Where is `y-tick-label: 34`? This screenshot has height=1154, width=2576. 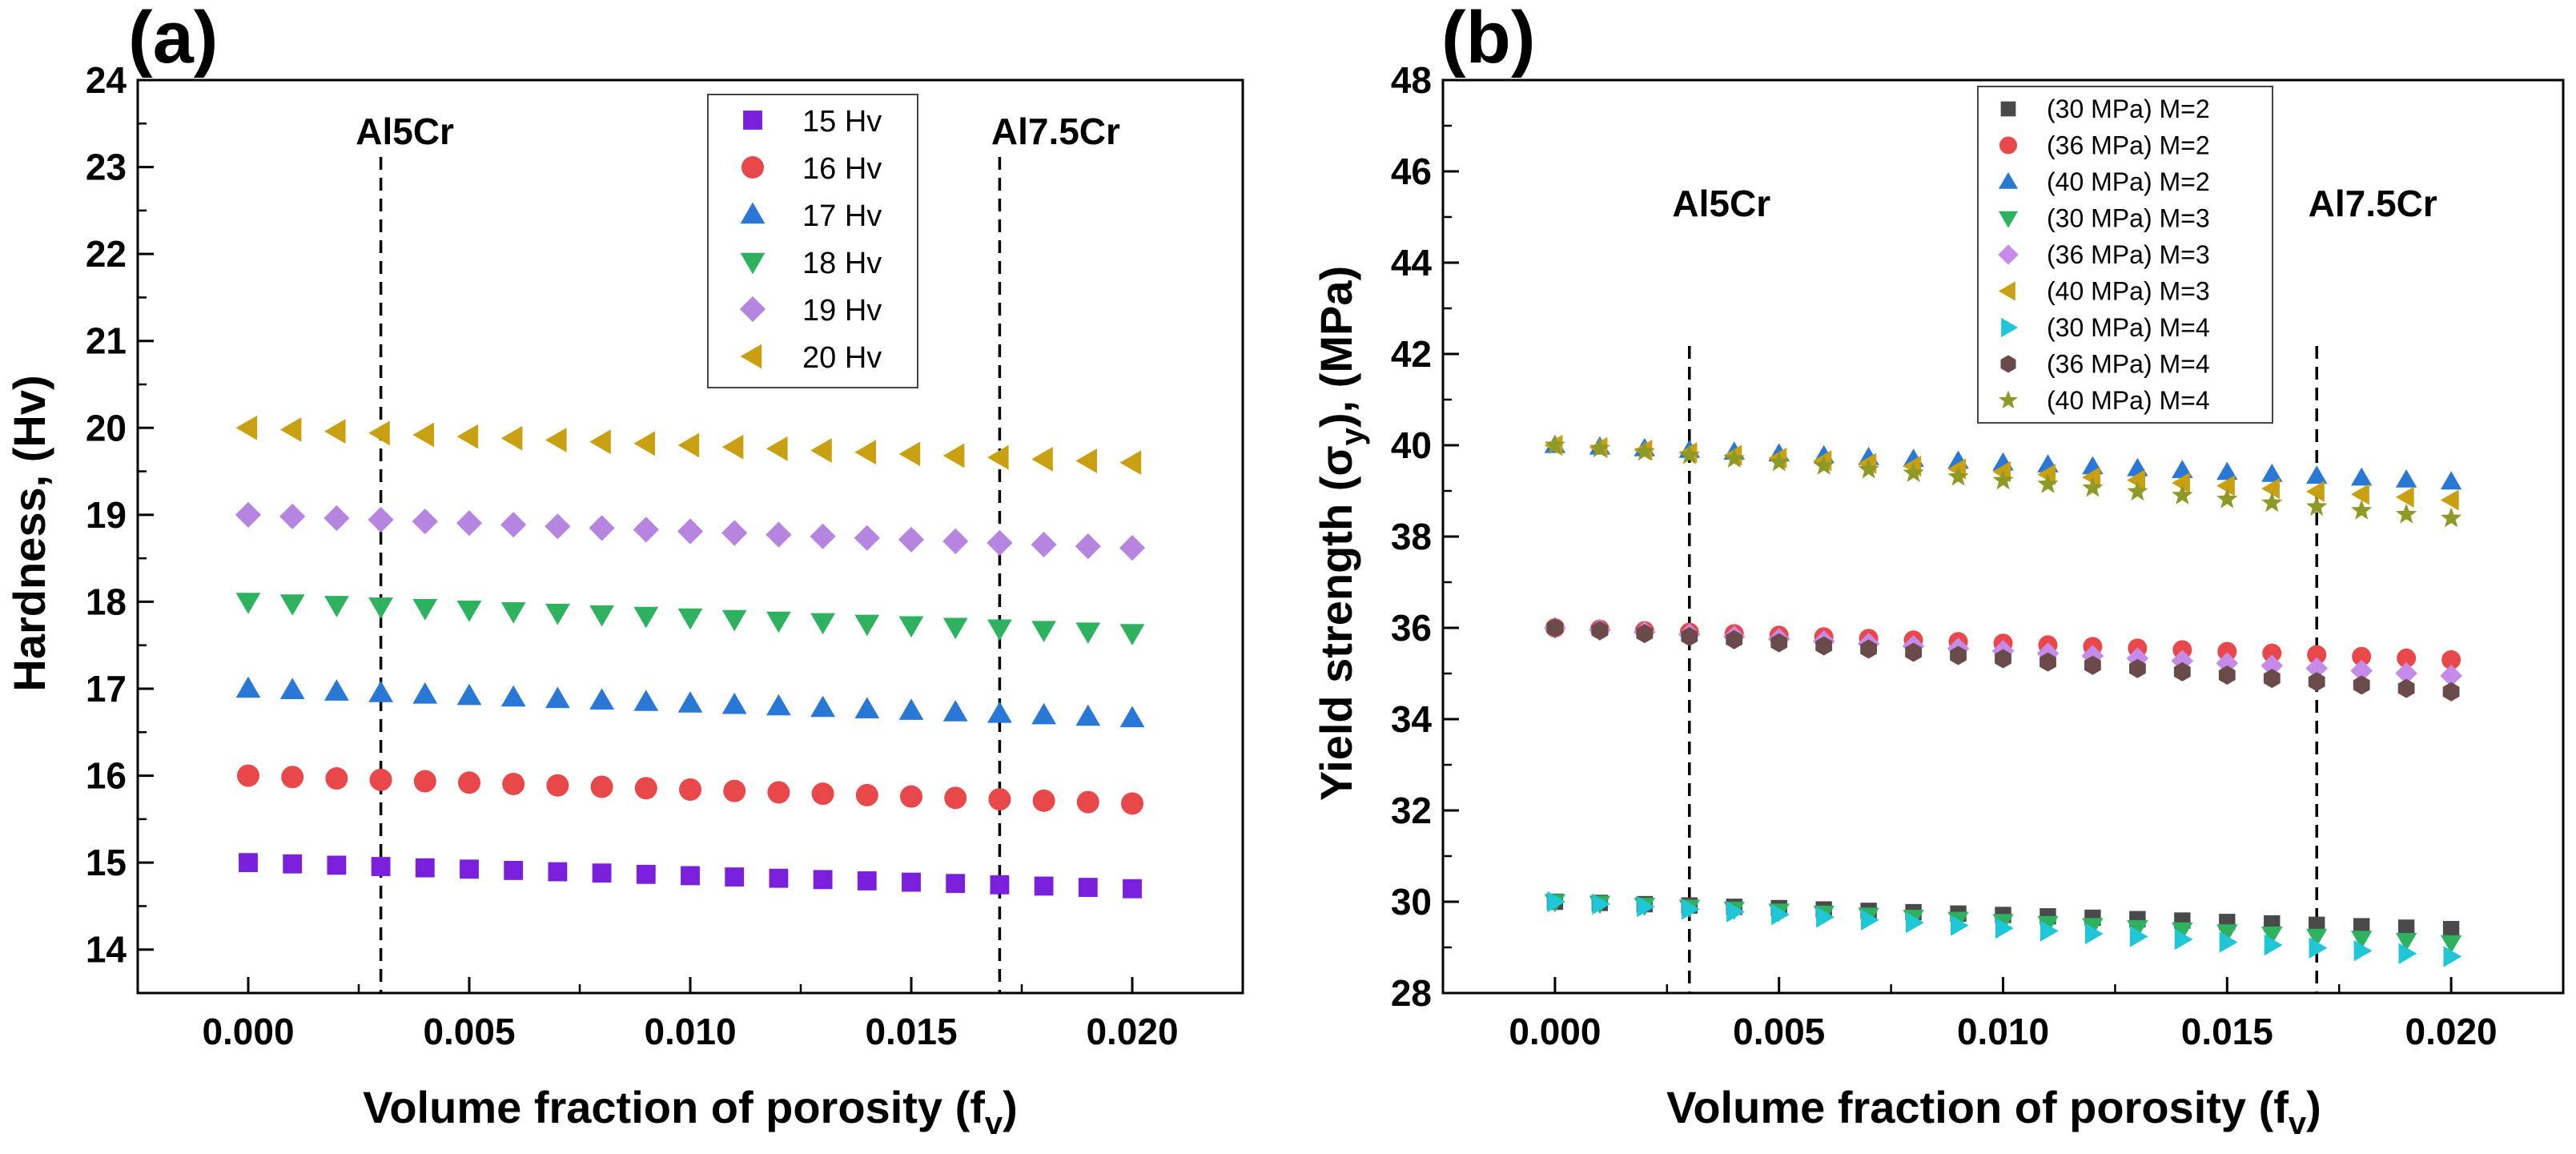
y-tick-label: 34 is located at coordinates (1412, 719).